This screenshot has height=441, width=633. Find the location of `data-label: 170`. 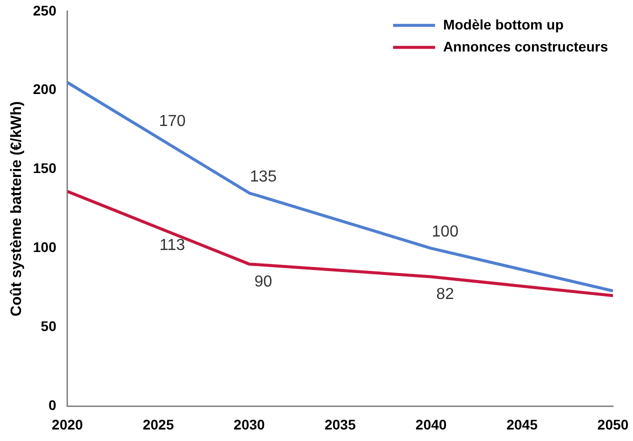

data-label: 170 is located at coordinates (172, 121).